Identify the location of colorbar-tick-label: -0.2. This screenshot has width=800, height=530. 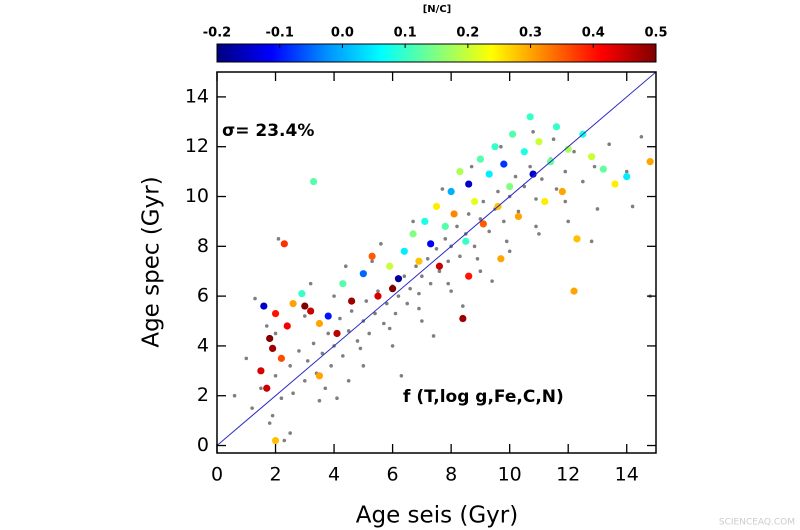
(217, 33).